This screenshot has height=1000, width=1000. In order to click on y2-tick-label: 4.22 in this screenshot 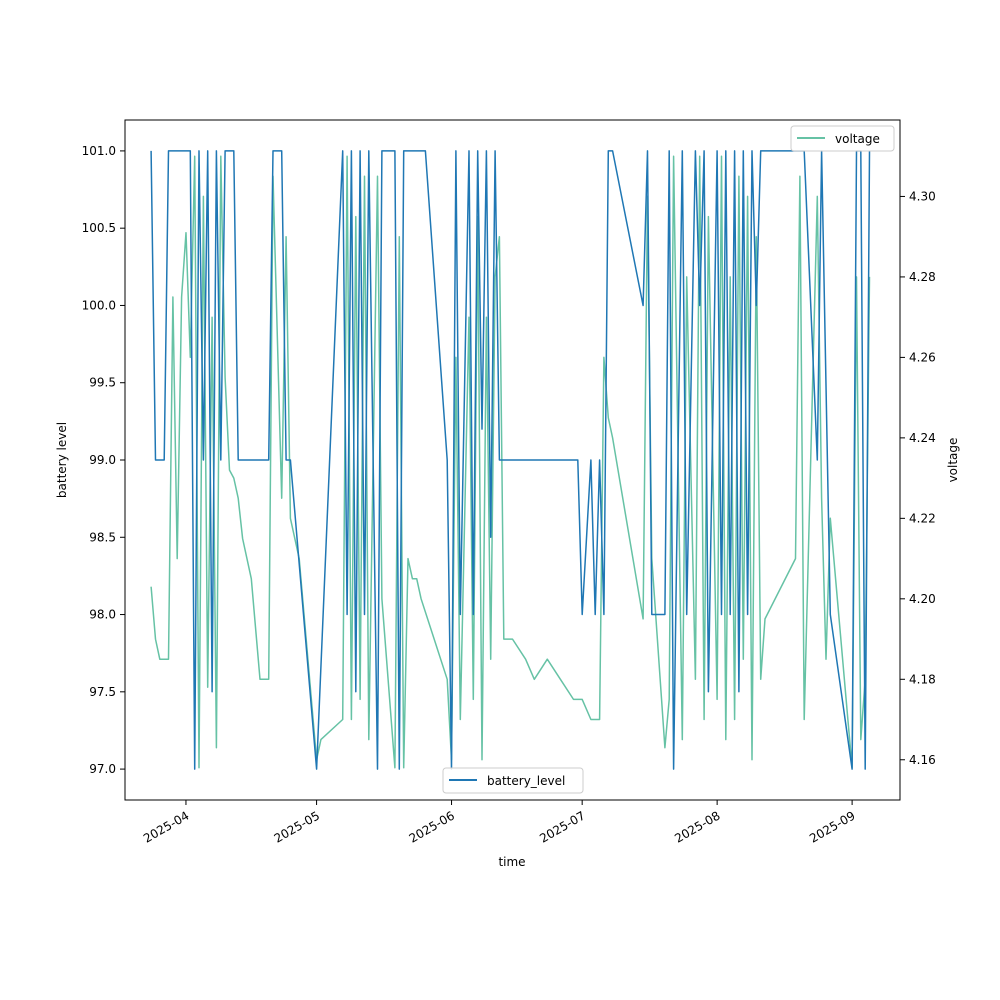, I will do `click(922, 518)`.